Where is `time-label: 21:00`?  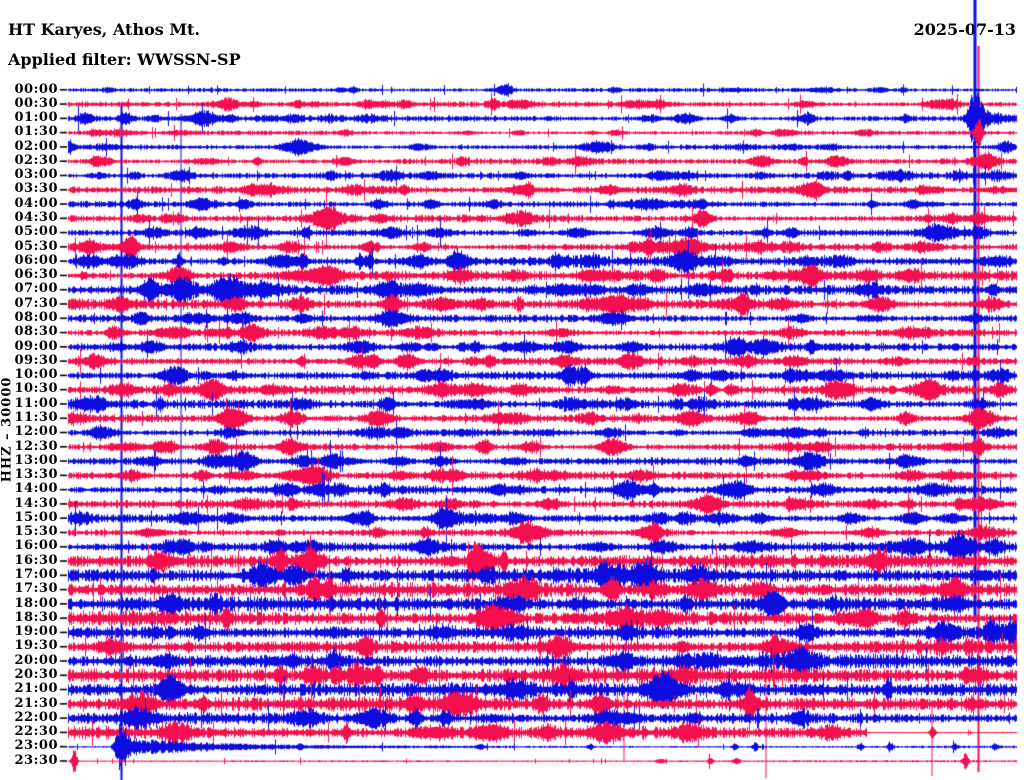 time-label: 21:00 is located at coordinates (36, 688).